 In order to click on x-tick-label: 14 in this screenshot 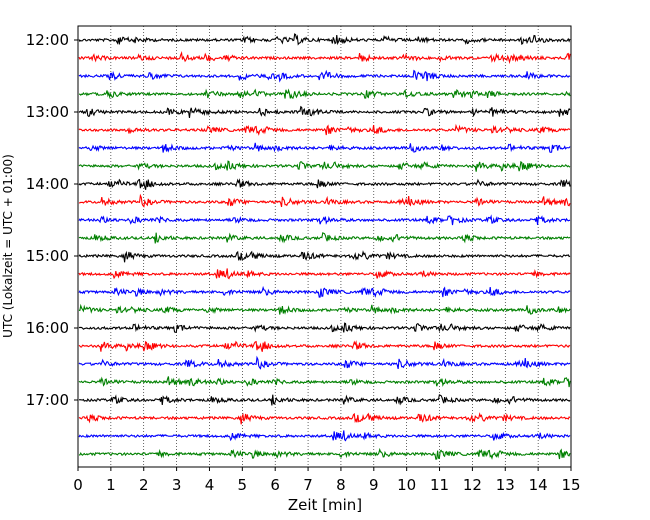, I will do `click(538, 485)`.